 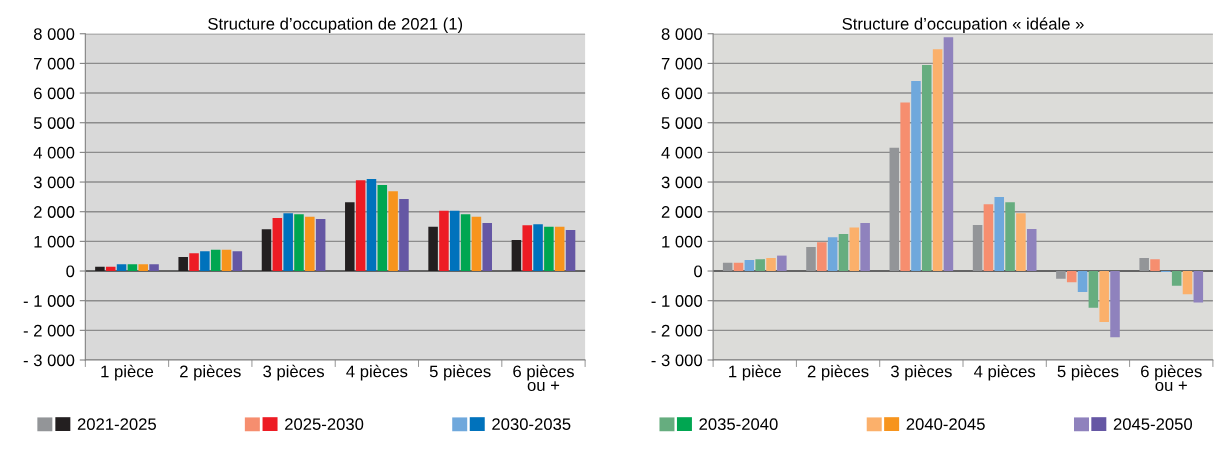 What do you see at coordinates (49, 301) in the screenshot?
I see `y-tick-label: - 1 000` at bounding box center [49, 301].